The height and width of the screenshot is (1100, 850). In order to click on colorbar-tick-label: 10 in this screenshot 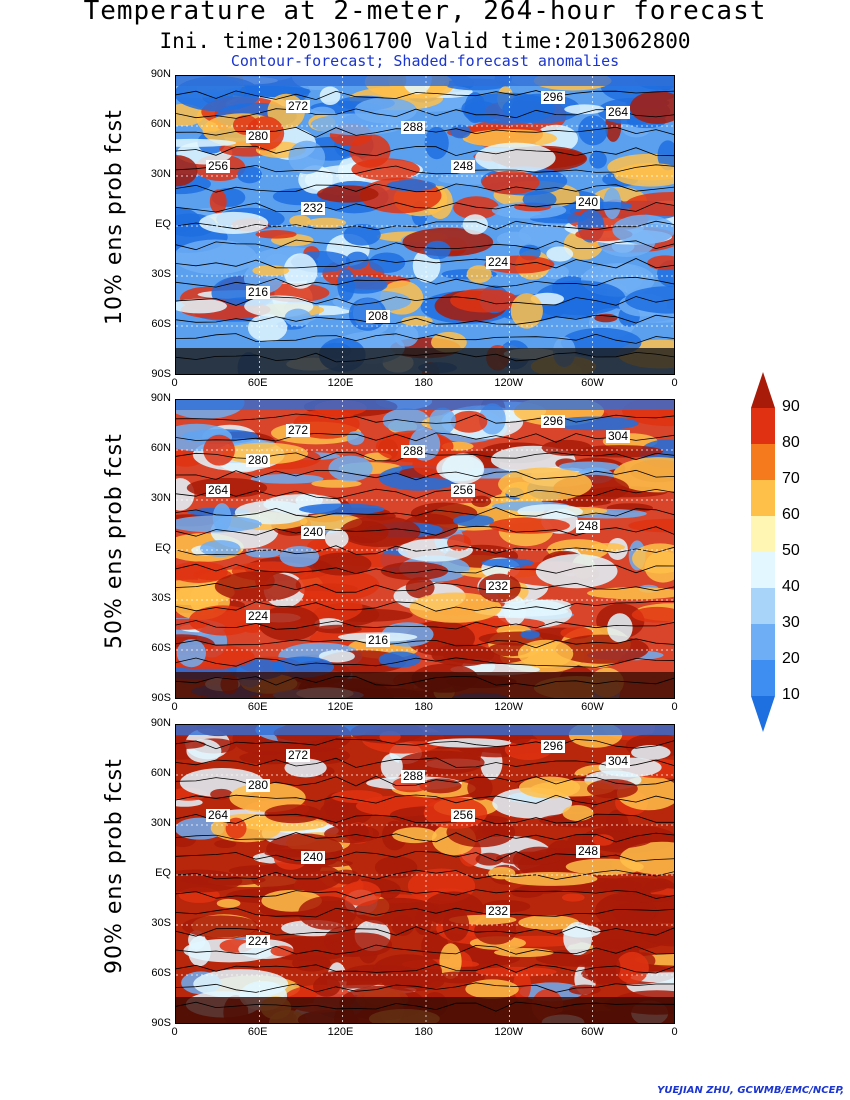, I will do `click(791, 694)`.